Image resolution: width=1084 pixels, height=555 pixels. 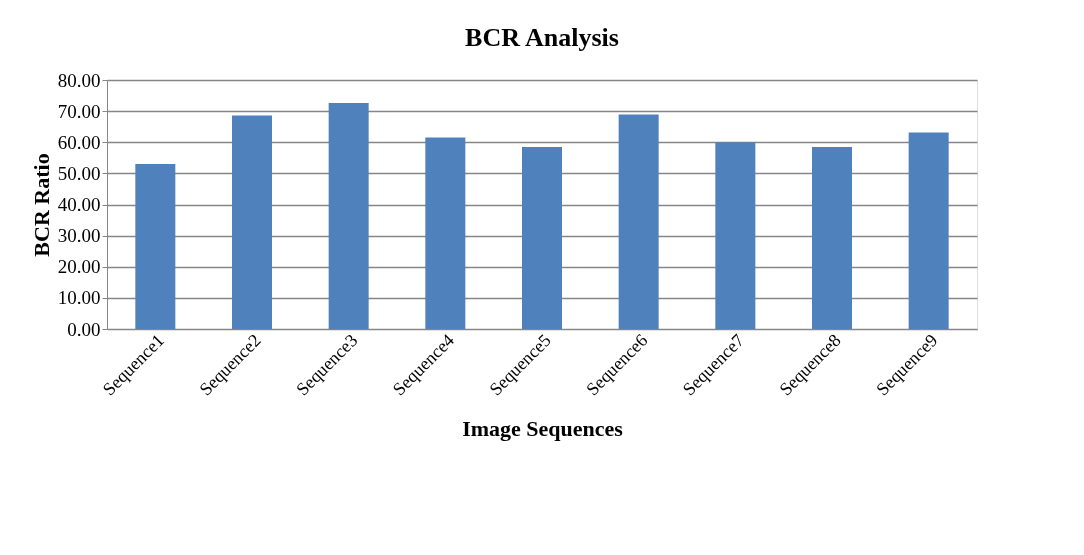 I want to click on x-axis-title: Image Sequences, so click(x=543, y=429).